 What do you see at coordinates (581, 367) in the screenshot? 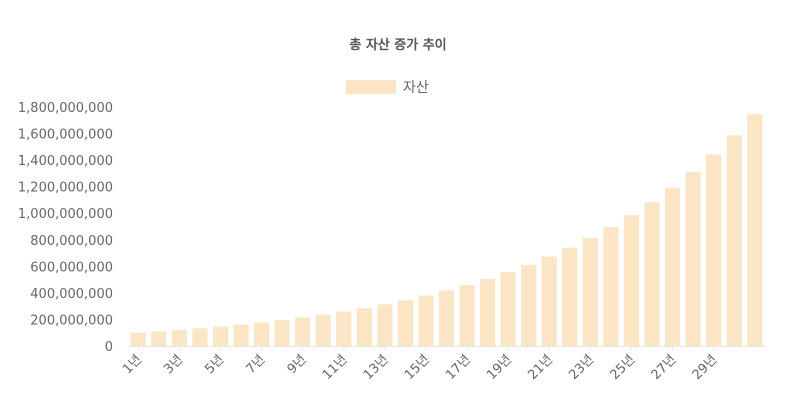
I see `x-tick-label: 23년` at bounding box center [581, 367].